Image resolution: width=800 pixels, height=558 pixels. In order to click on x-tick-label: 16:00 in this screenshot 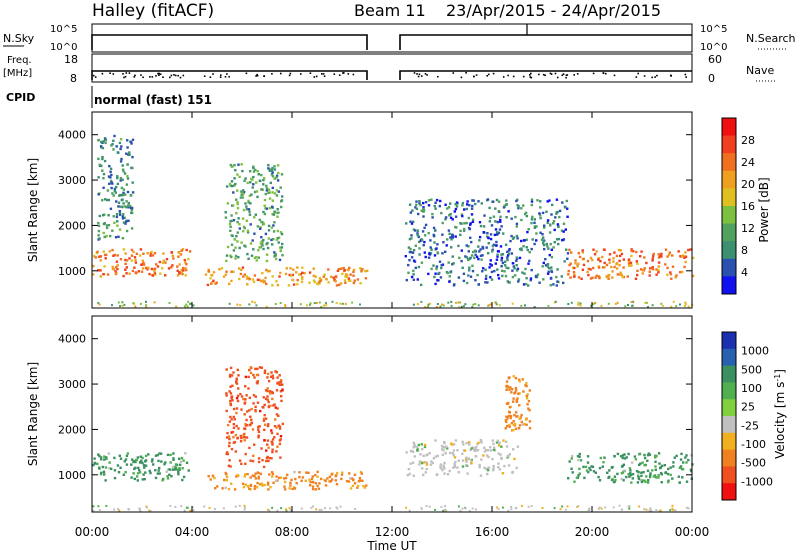, I will do `click(492, 532)`.